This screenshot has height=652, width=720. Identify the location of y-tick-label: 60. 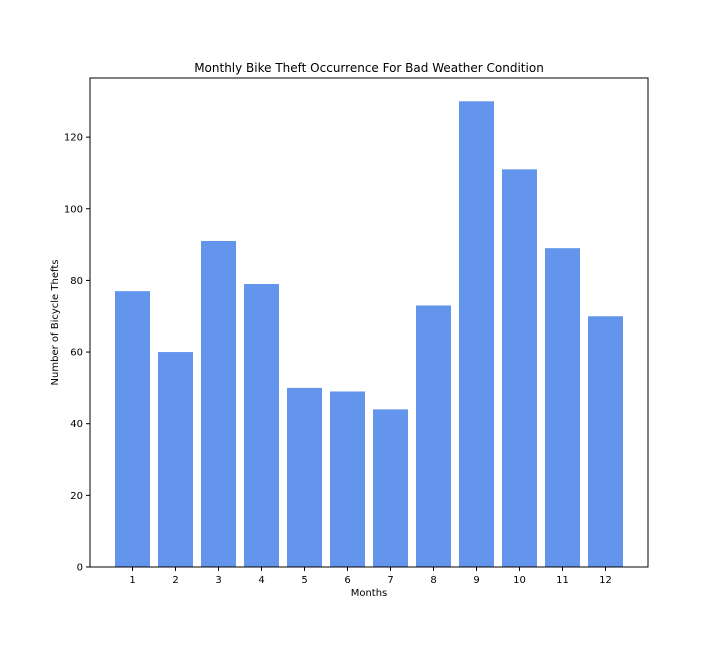
(76, 353).